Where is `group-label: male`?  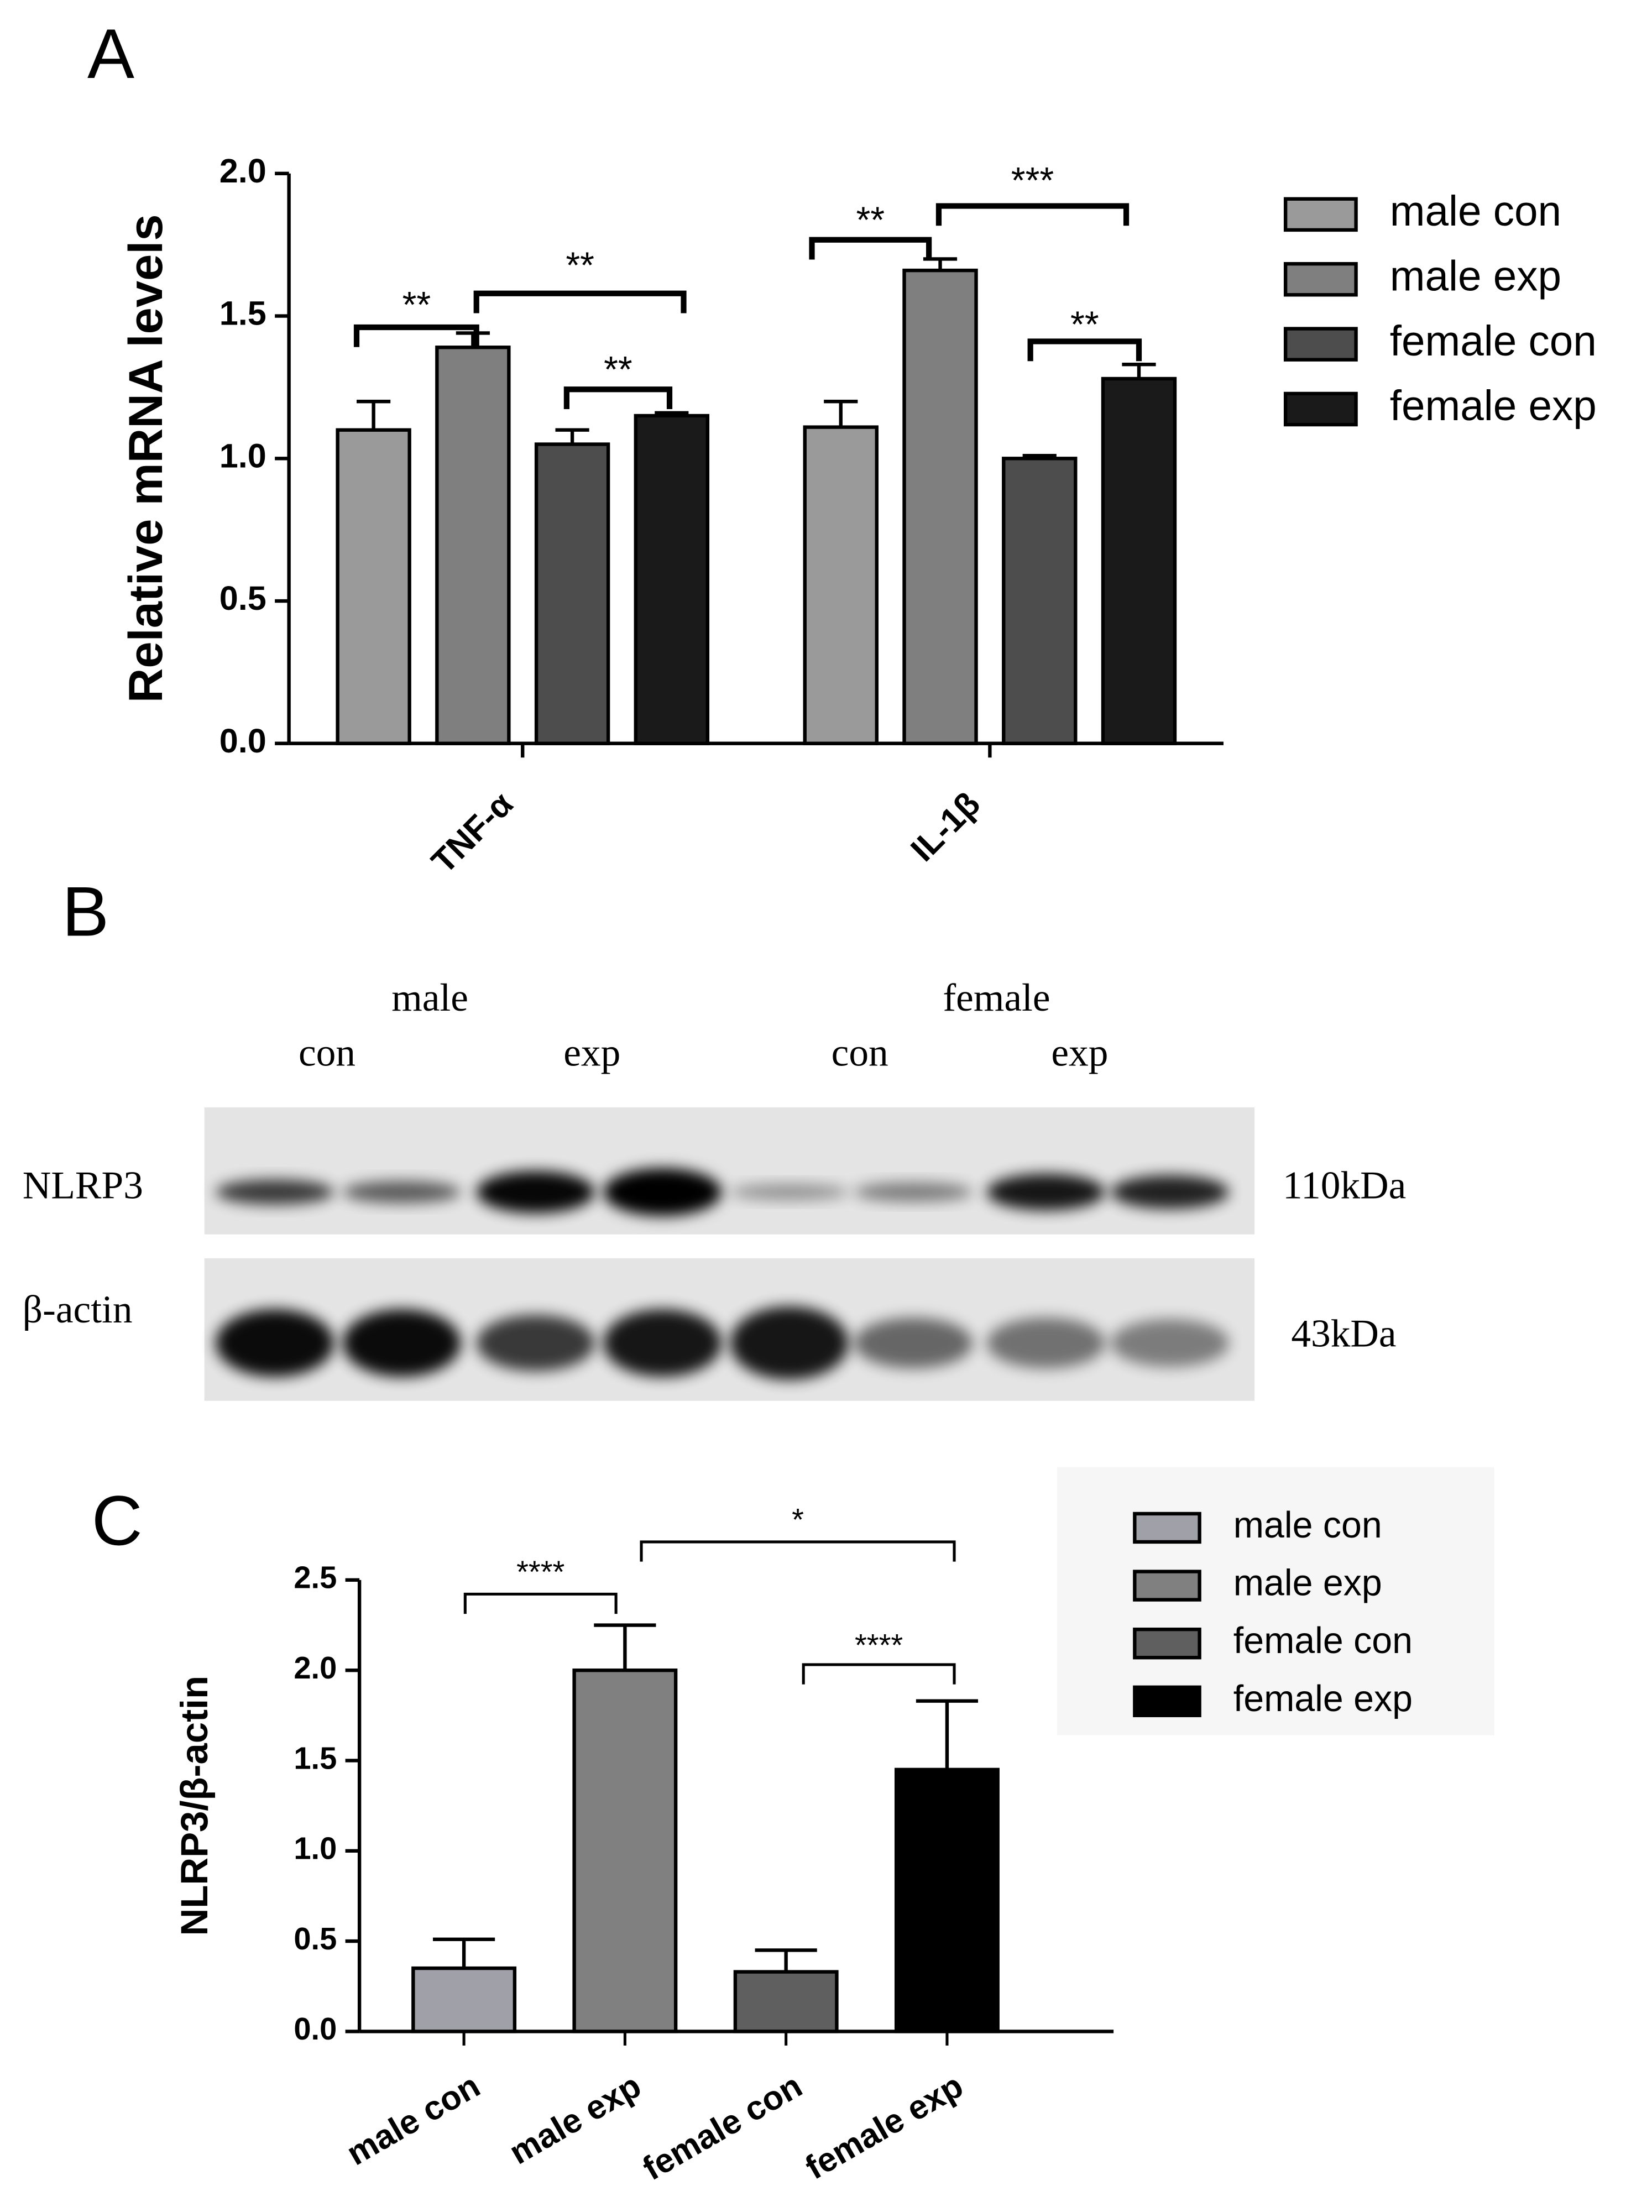
group-label: male is located at coordinates (429, 997).